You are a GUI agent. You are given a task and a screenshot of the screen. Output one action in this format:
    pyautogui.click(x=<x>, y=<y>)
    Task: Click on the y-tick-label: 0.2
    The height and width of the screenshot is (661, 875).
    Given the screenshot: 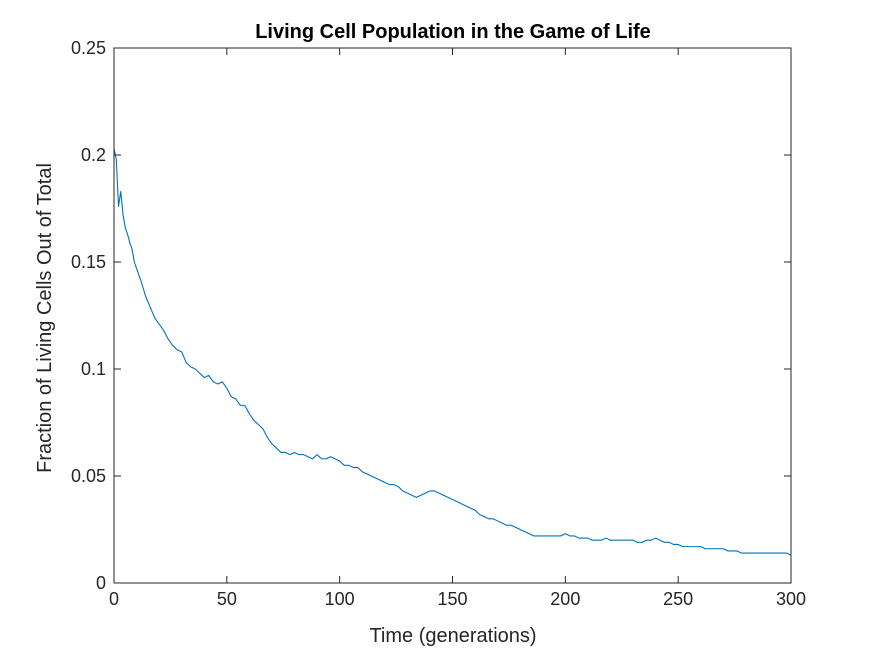 What is the action you would take?
    pyautogui.click(x=93, y=155)
    